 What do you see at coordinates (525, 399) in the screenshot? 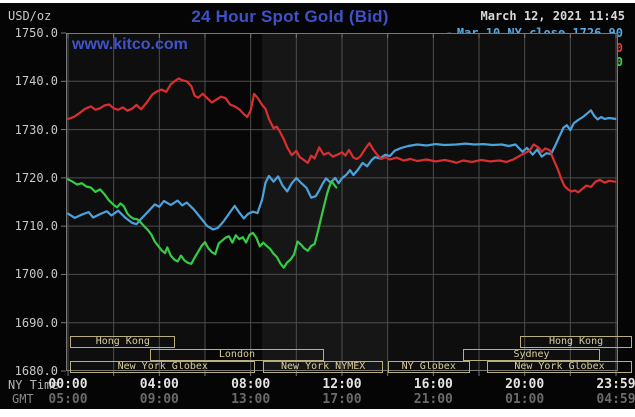
I see `gmt-time-tick: 01:00` at bounding box center [525, 399].